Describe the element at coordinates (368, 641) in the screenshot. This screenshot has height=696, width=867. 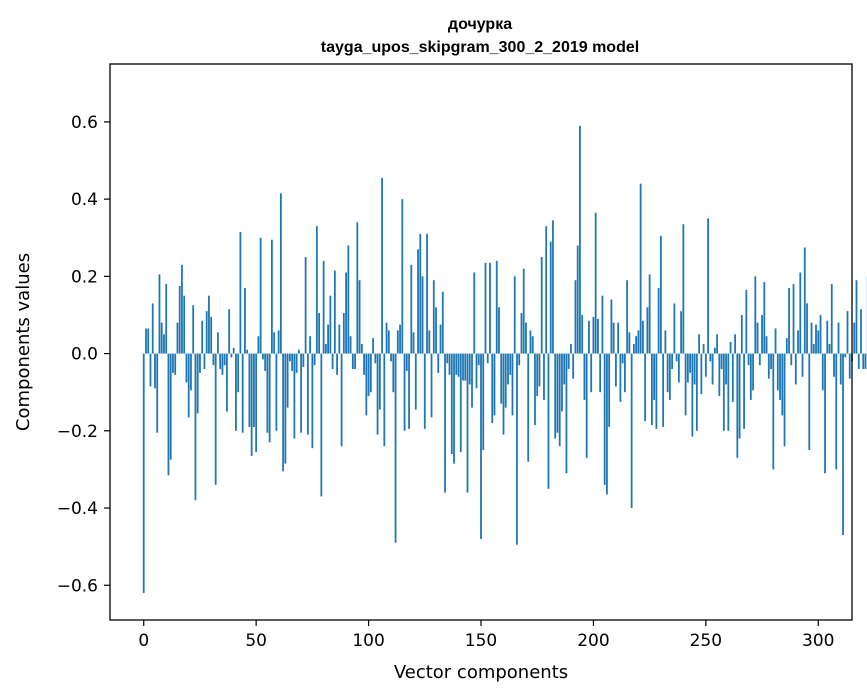
I see `x-tick-label: 100` at that location.